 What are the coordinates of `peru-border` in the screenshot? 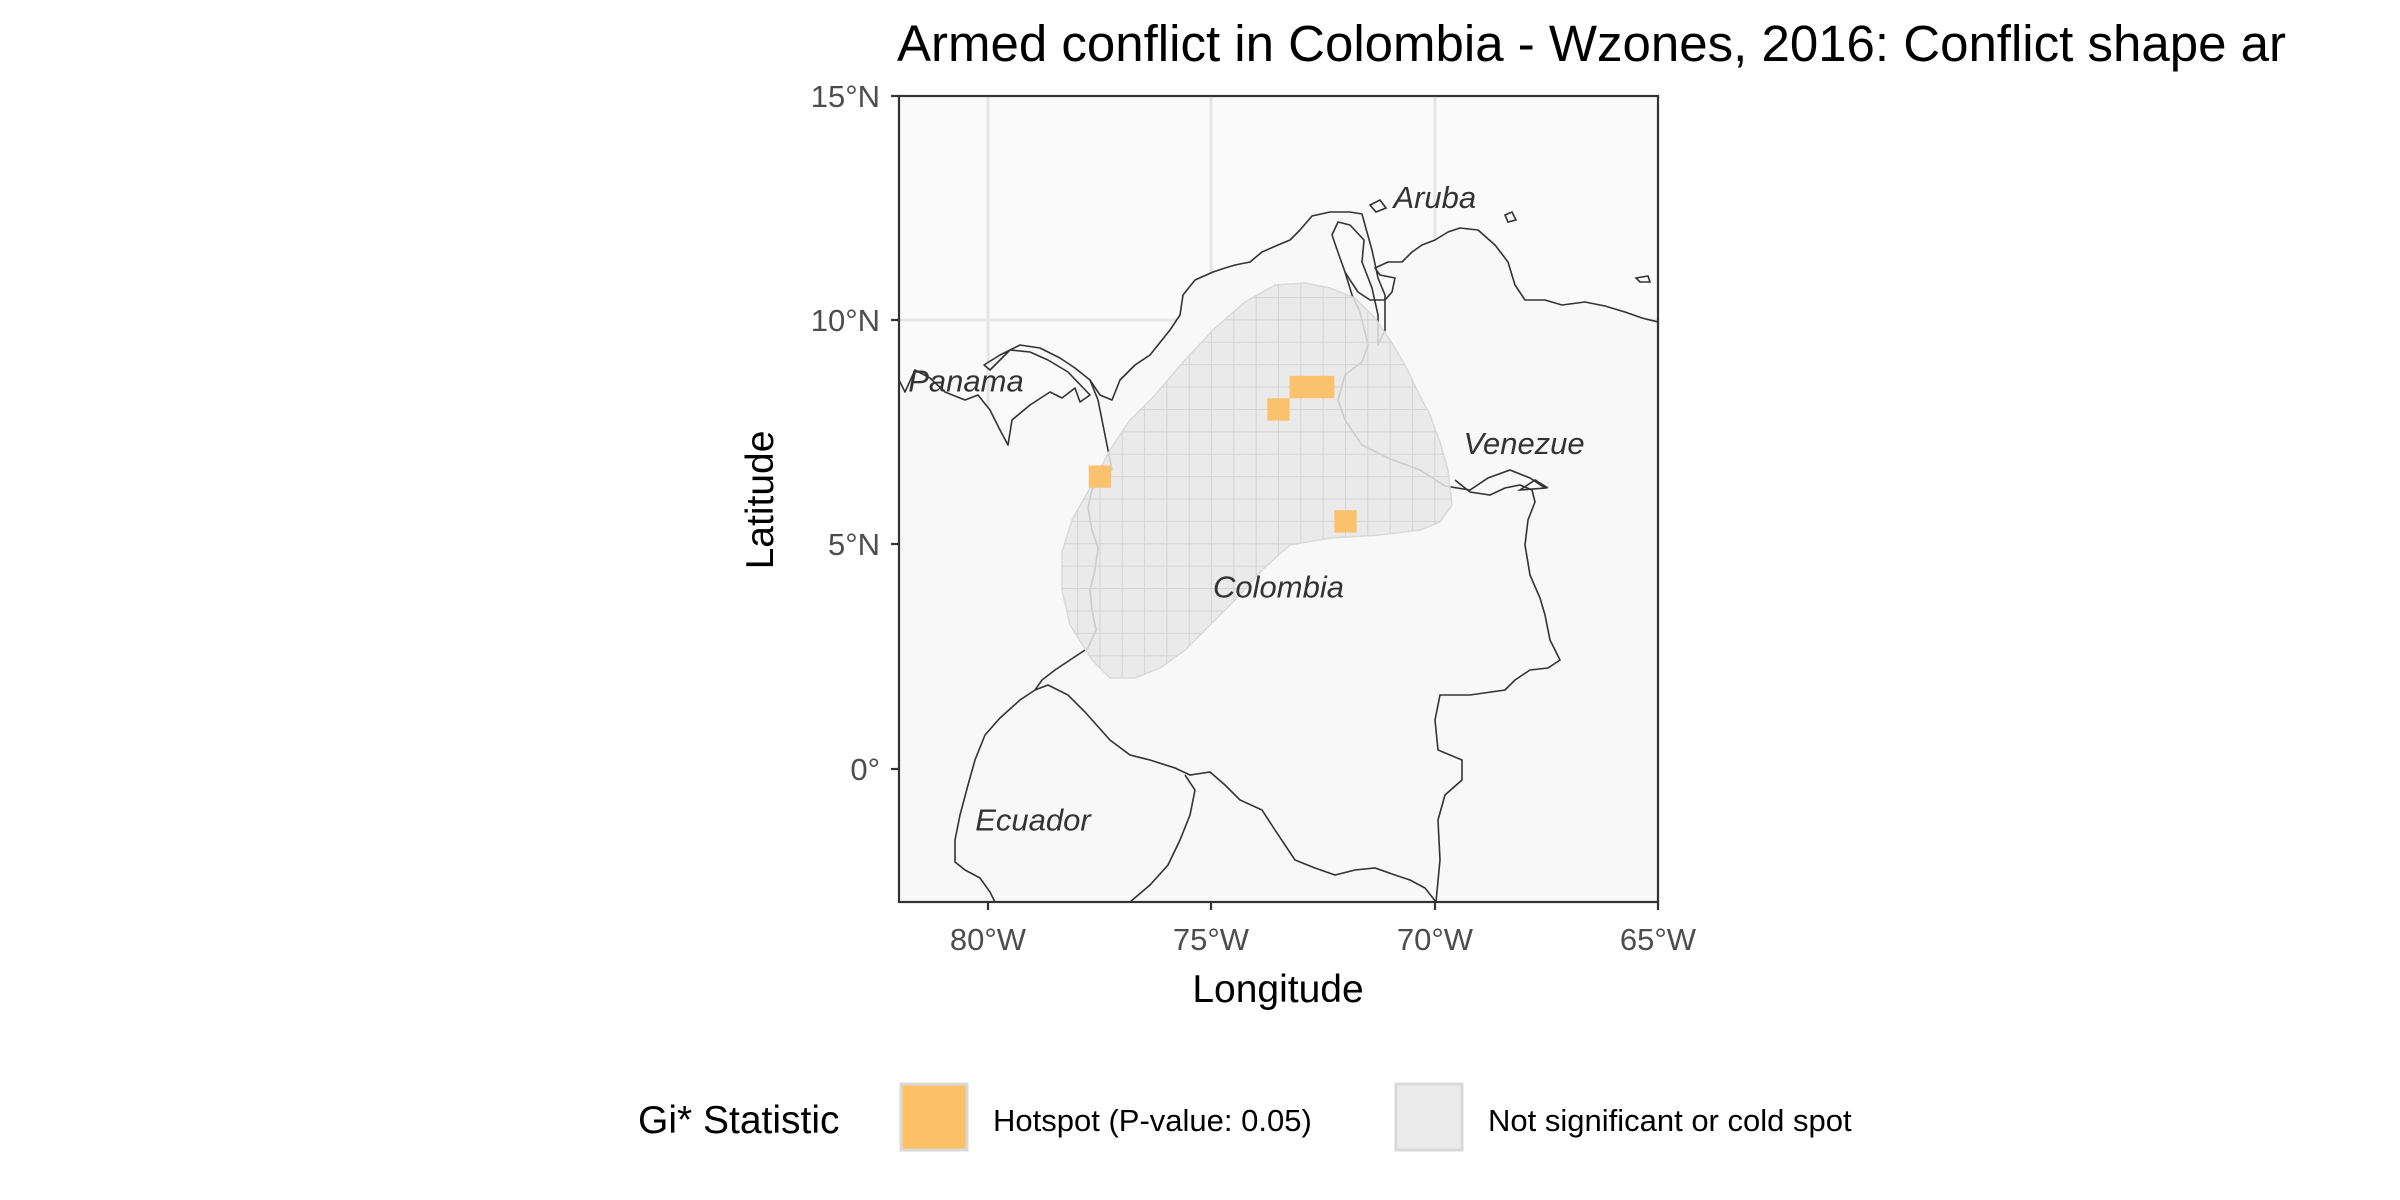 It's located at (1162, 838).